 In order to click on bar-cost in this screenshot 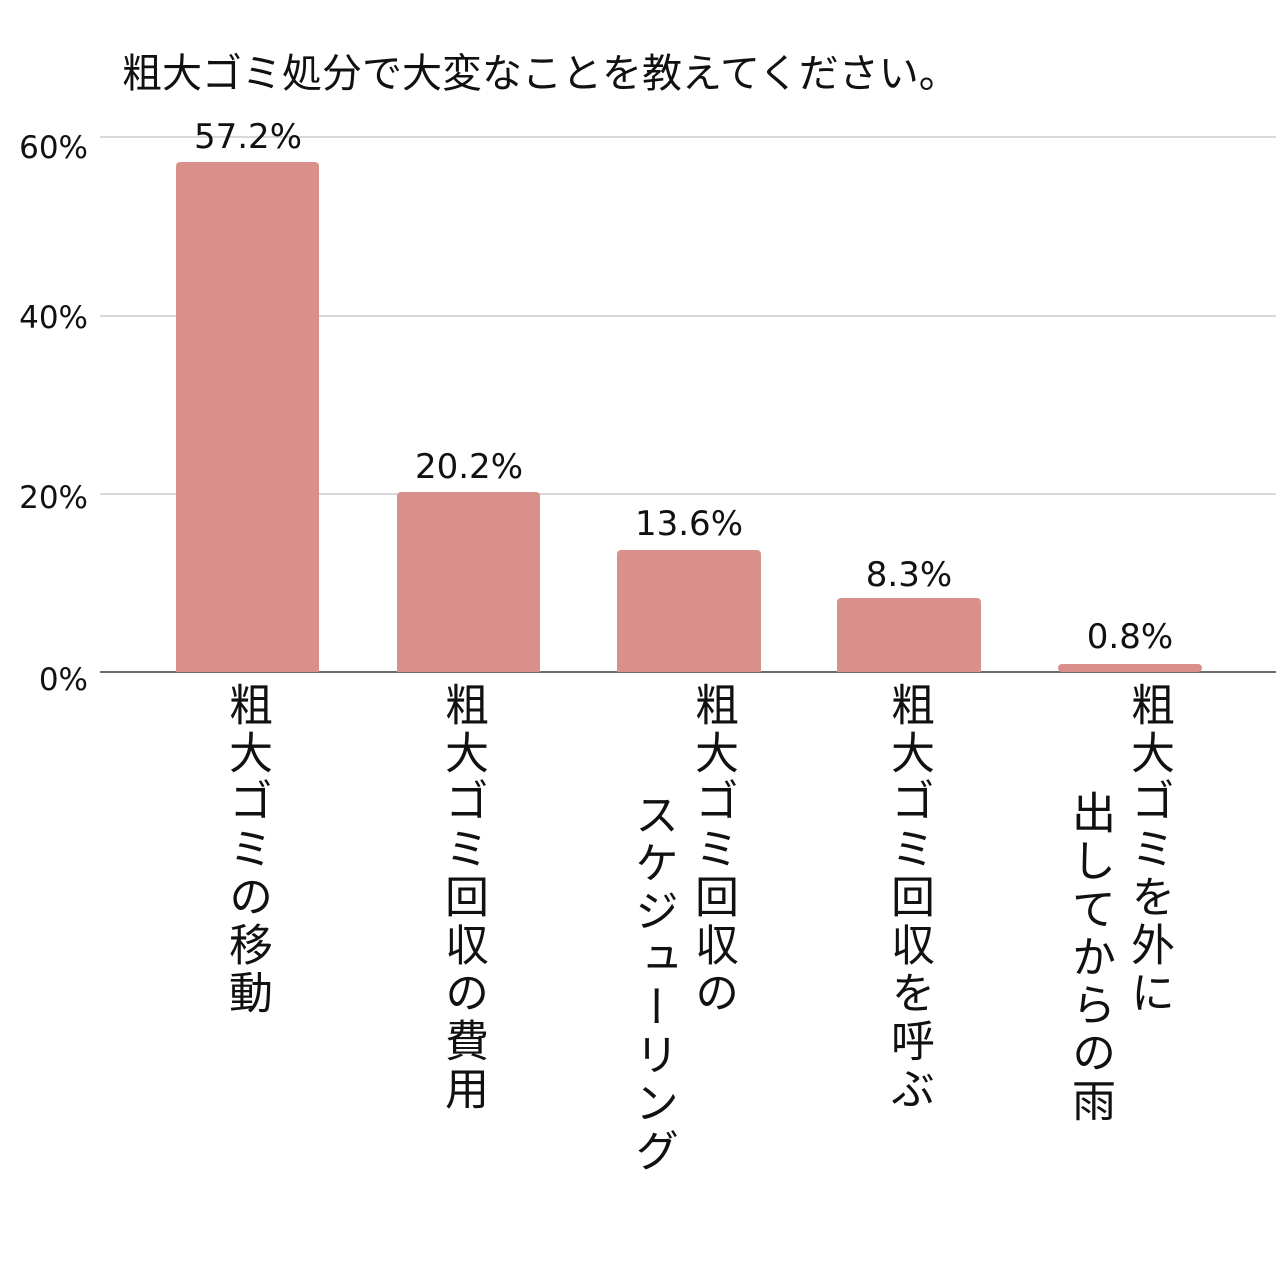, I will do `click(468, 582)`.